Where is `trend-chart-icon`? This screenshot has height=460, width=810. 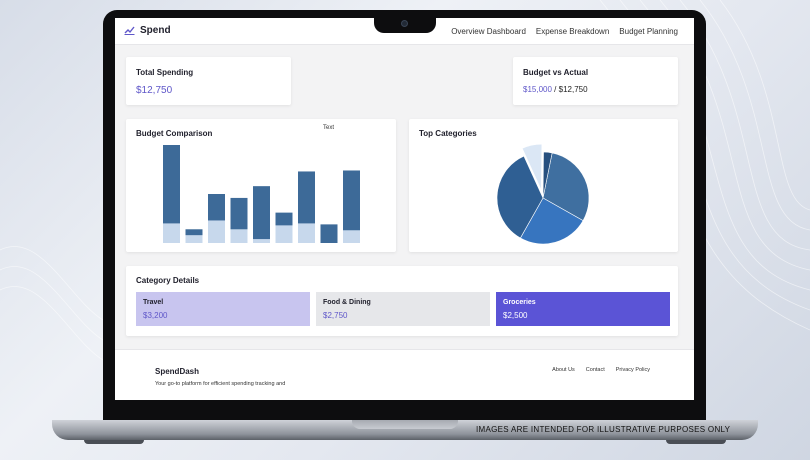 trend-chart-icon is located at coordinates (129, 30).